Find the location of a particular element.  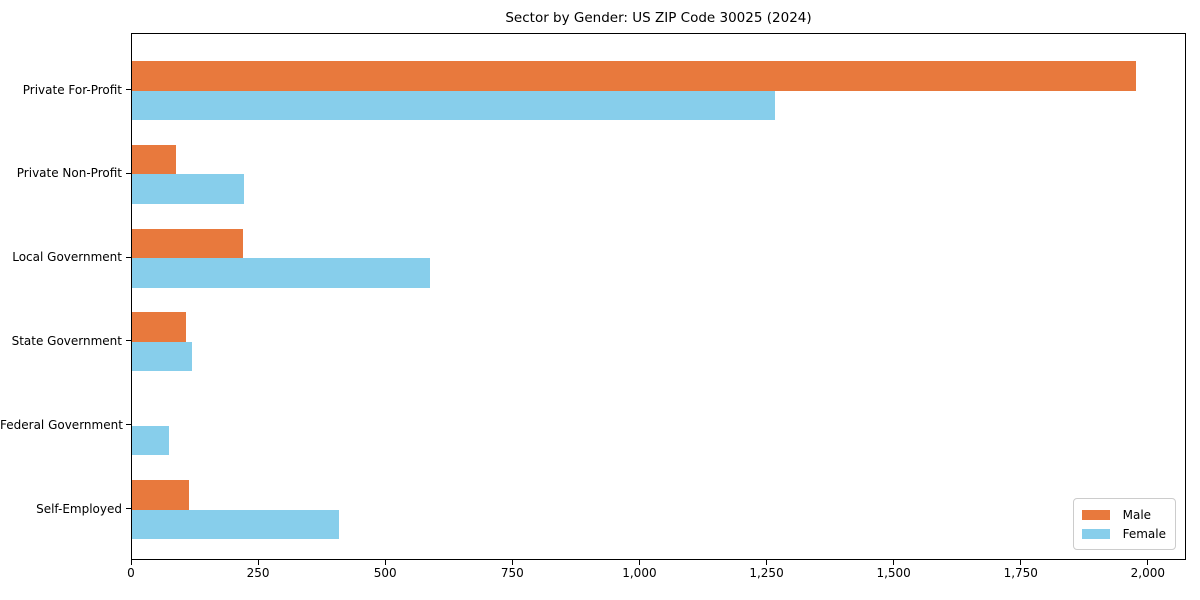

legend: Male Female is located at coordinates (1124, 524).